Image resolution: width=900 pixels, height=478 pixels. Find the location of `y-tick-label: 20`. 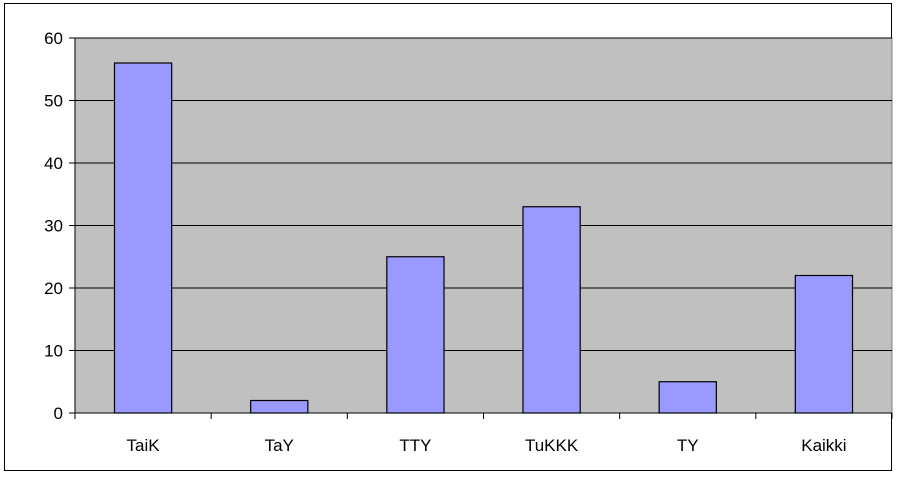

y-tick-label: 20 is located at coordinates (53, 288).